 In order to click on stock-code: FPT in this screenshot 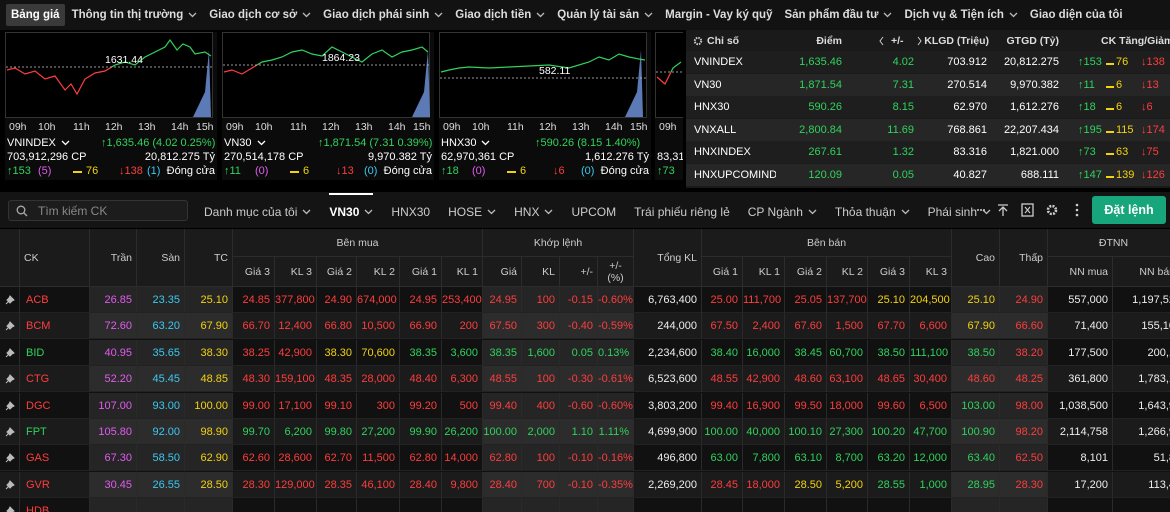, I will do `click(55, 432)`.